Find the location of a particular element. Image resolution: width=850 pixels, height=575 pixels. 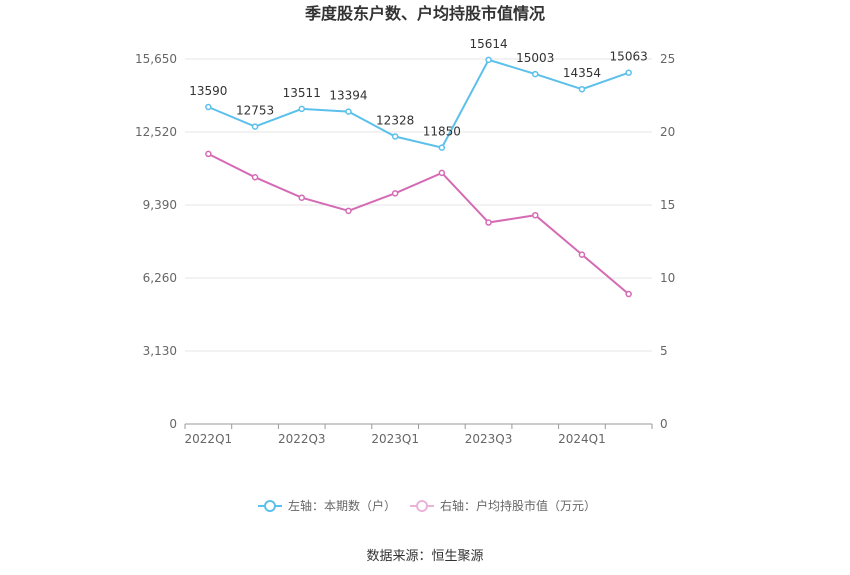

x-axis-tick-label: 2023Q3 is located at coordinates (489, 439).